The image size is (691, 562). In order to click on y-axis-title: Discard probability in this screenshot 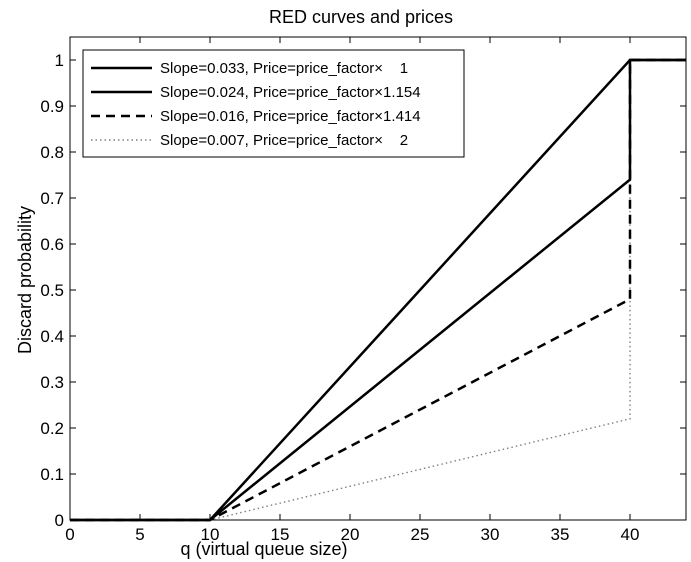, I will do `click(25, 280)`.